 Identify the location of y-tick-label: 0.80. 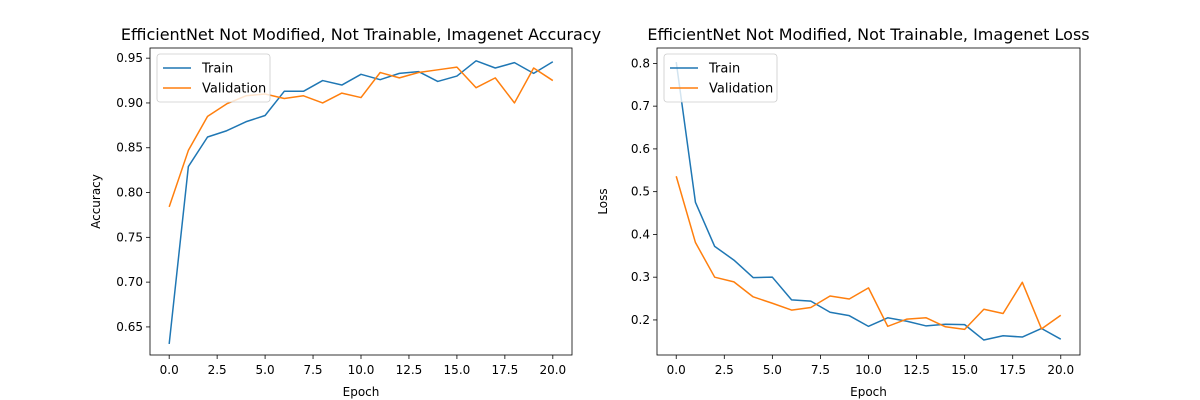
(129, 193).